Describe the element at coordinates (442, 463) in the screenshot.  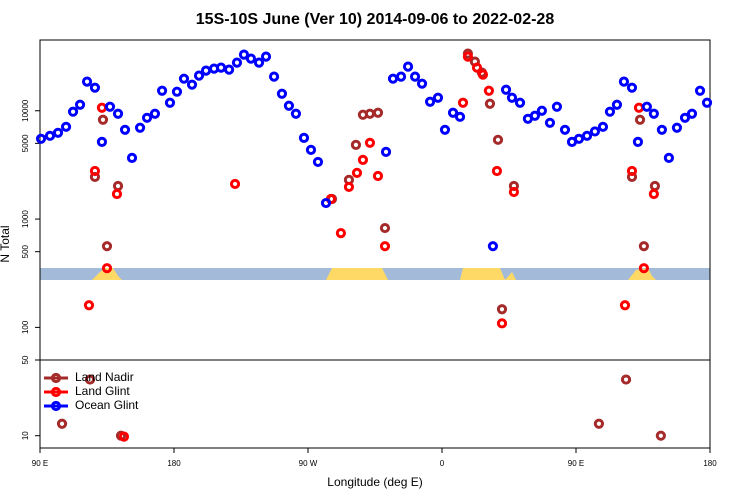
I see `x-tick-label: 0` at that location.